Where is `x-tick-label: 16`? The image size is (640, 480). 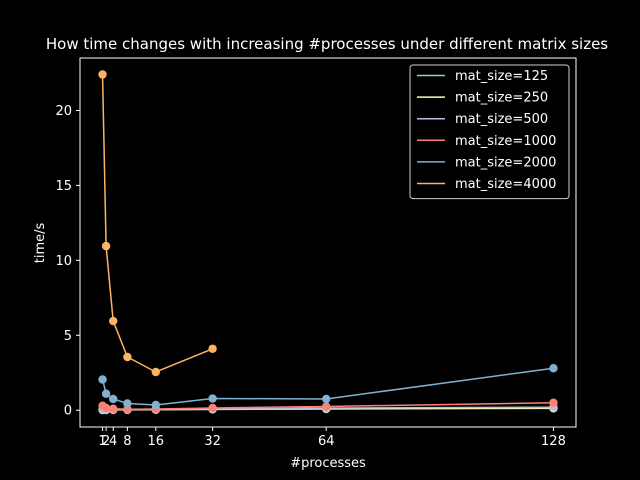 x-tick-label: 16 is located at coordinates (156, 441).